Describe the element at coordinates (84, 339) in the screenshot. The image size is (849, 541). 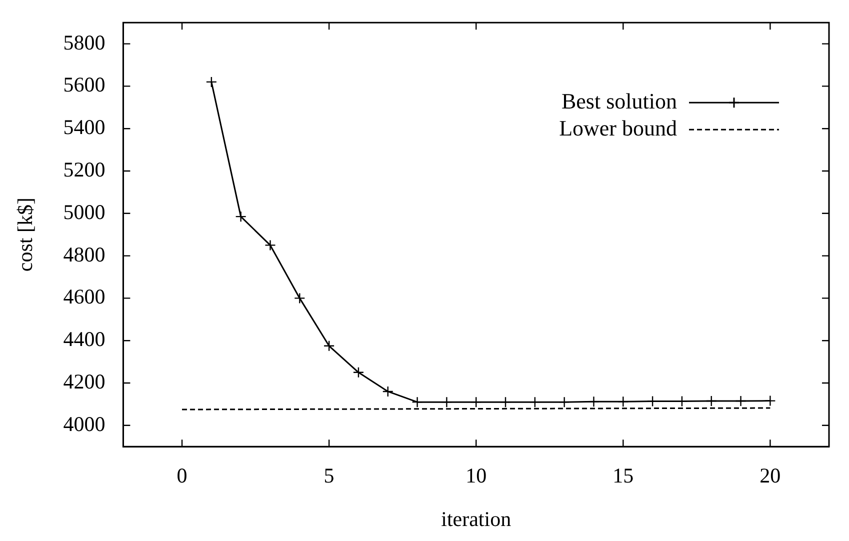
I see `y-tick-label: 4400` at that location.